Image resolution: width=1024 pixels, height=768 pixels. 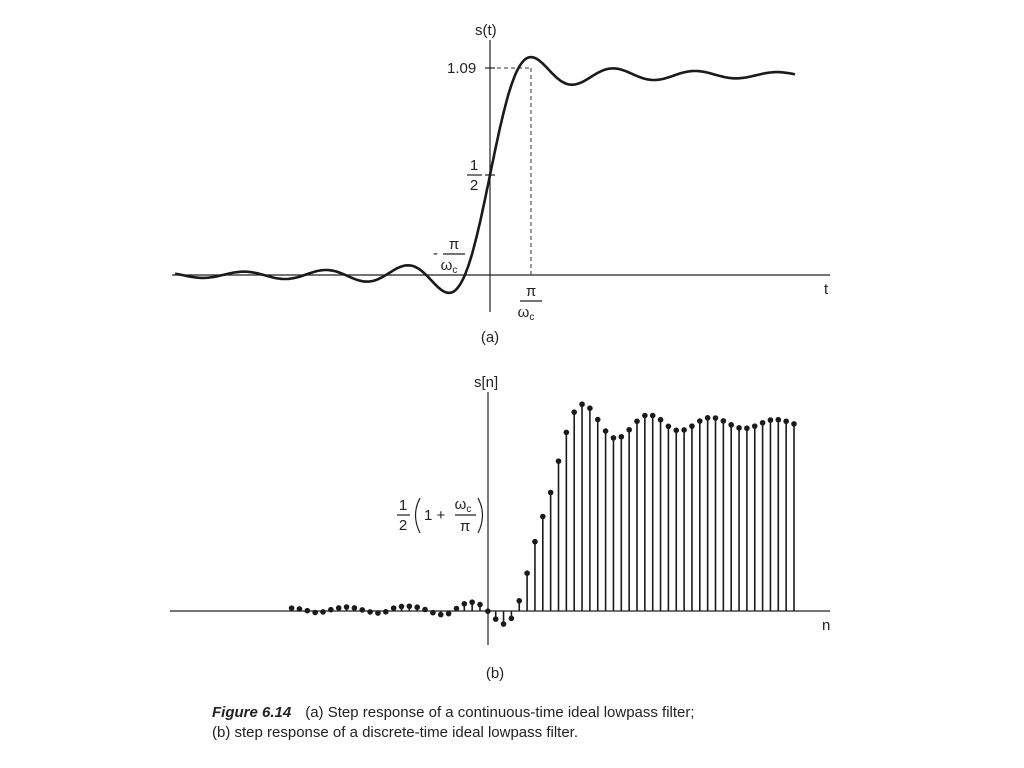 I want to click on panel-b-level-frac-num: ωc, so click(x=463, y=505).